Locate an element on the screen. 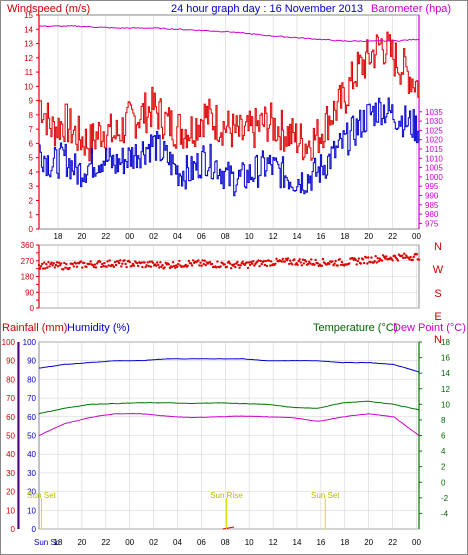 The height and width of the screenshot is (555, 468). wind-y-tick-label: 10 is located at coordinates (28, 86).